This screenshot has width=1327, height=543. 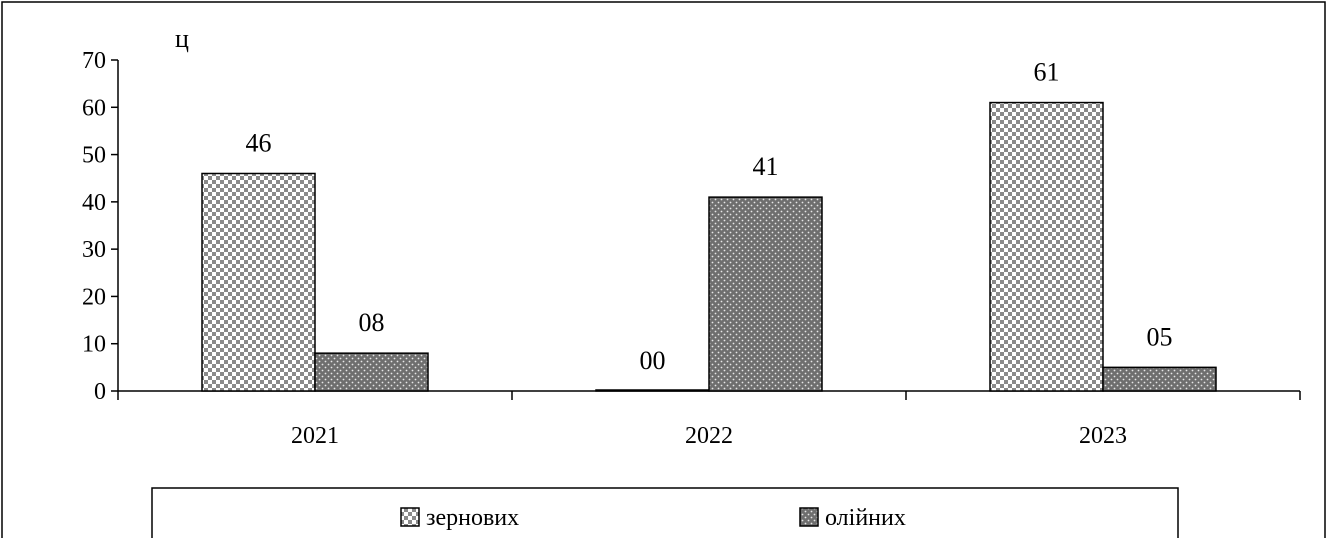 What do you see at coordinates (94, 108) in the screenshot?
I see `y-tick-label: 60` at bounding box center [94, 108].